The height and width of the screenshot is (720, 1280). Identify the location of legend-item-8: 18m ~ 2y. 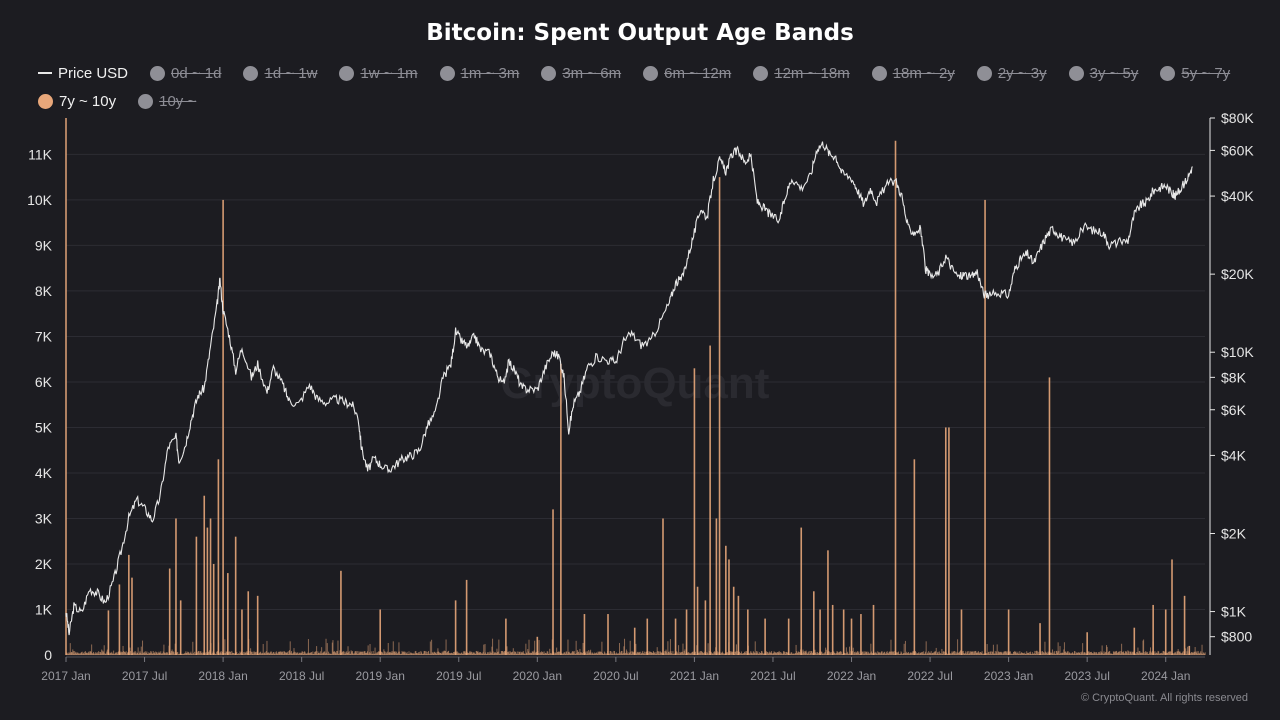
(913, 73).